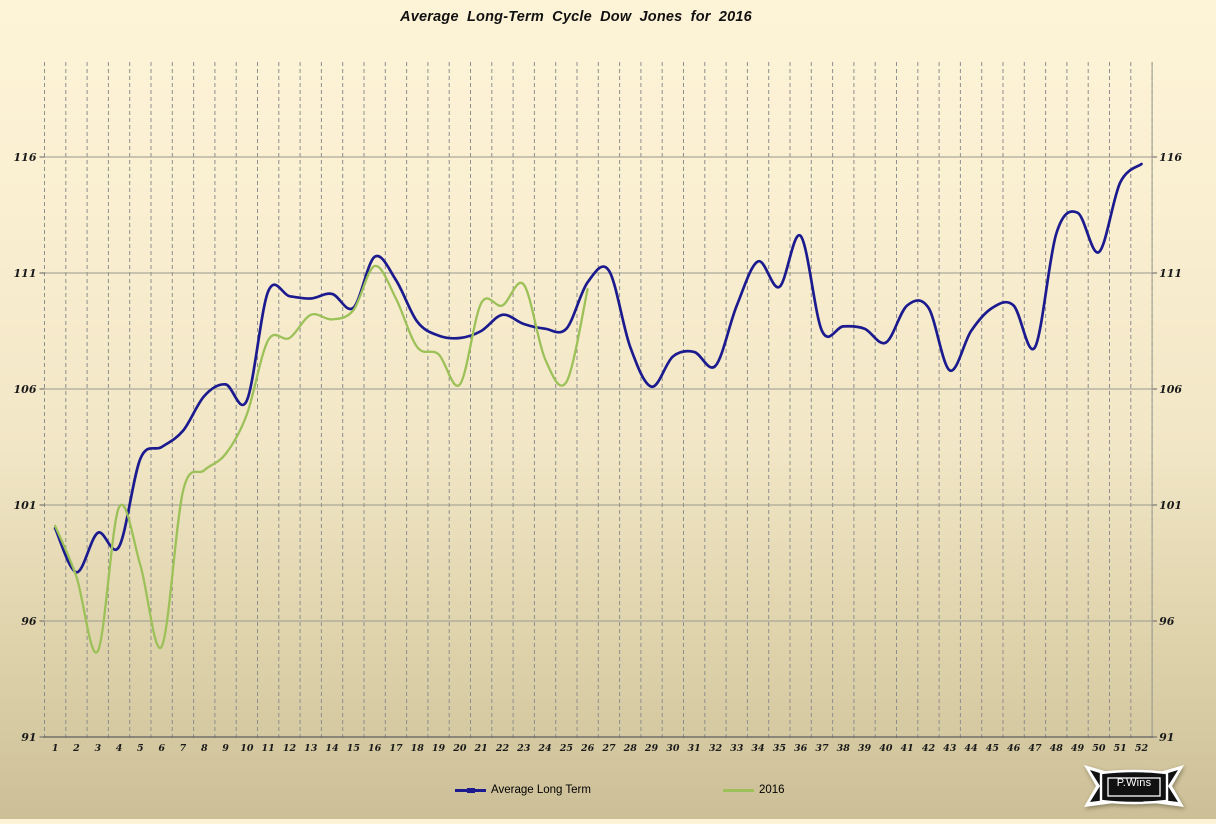 The height and width of the screenshot is (824, 1216). Describe the element at coordinates (780, 748) in the screenshot. I see `x-tick-label: 35` at that location.